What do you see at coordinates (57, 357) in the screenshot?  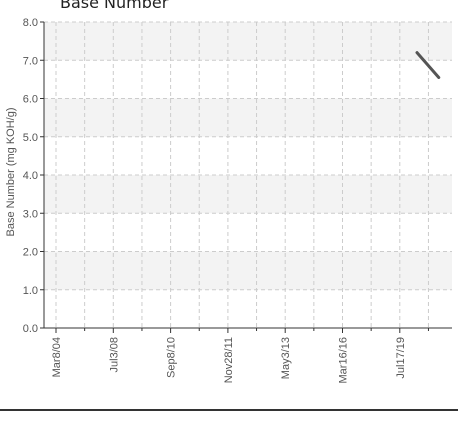 I see `x-tick-label-0: Mar8/04` at bounding box center [57, 357].